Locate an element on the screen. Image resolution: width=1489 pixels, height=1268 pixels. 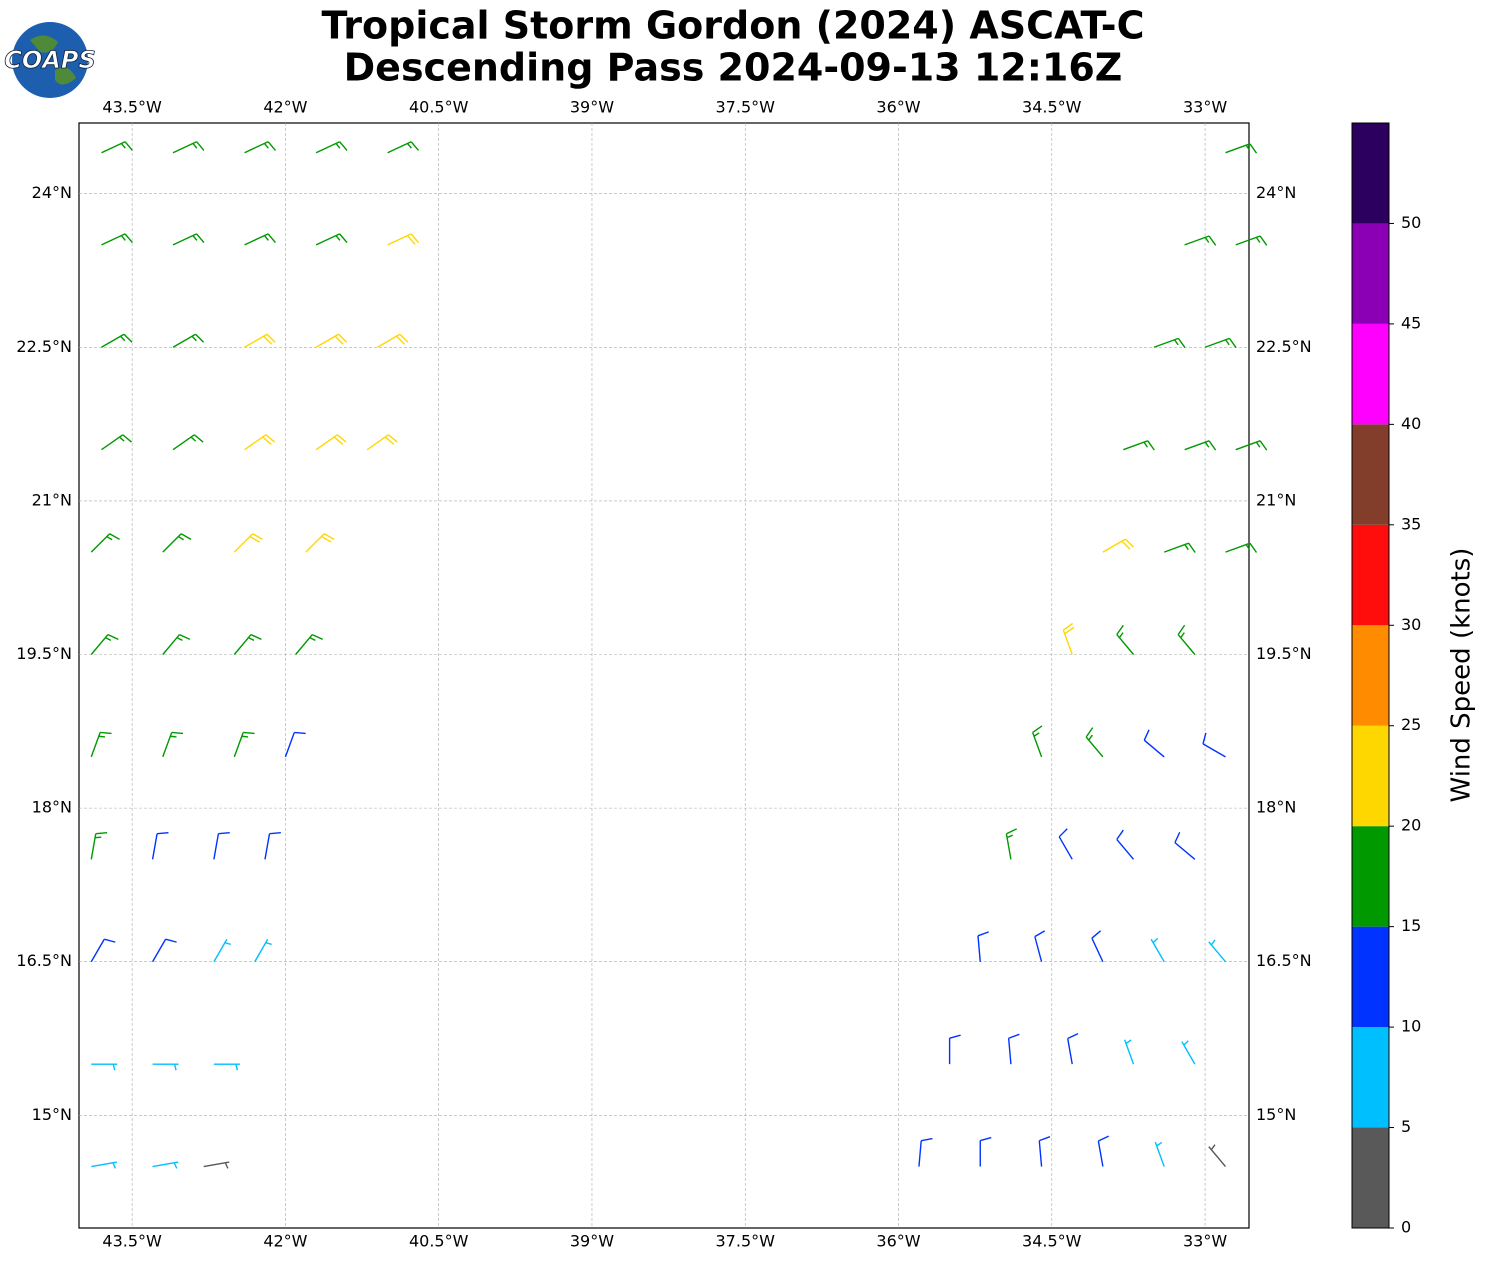
logo: COAPS is located at coordinates (50, 60).